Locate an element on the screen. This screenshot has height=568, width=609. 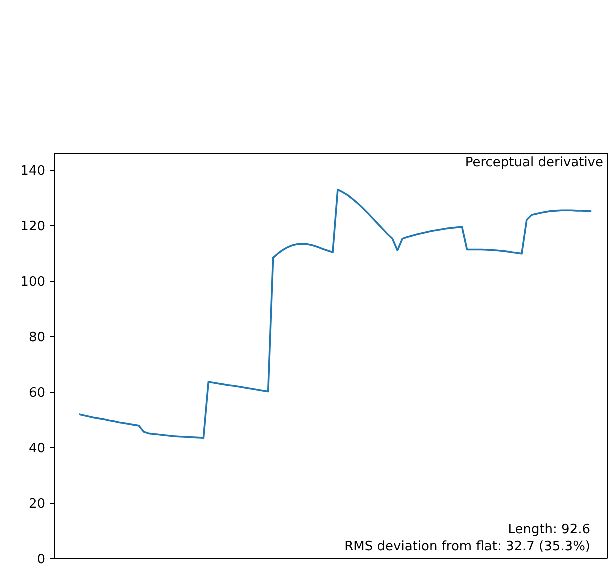
annotation: RMS deviation from flat: 32.7 (35.3%) is located at coordinates (467, 547).